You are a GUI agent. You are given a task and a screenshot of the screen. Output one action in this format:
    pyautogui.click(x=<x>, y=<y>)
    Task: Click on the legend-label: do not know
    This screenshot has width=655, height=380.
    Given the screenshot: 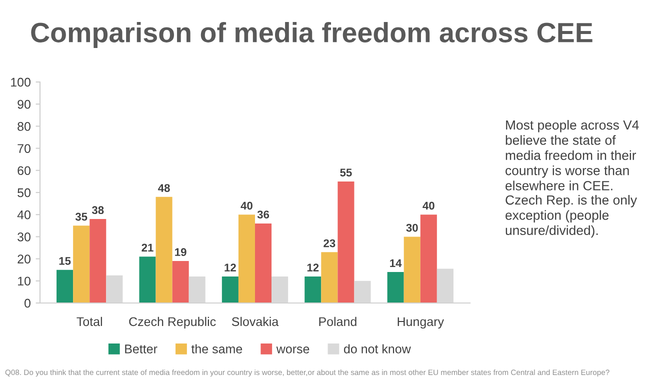 What is the action you would take?
    pyautogui.click(x=377, y=349)
    